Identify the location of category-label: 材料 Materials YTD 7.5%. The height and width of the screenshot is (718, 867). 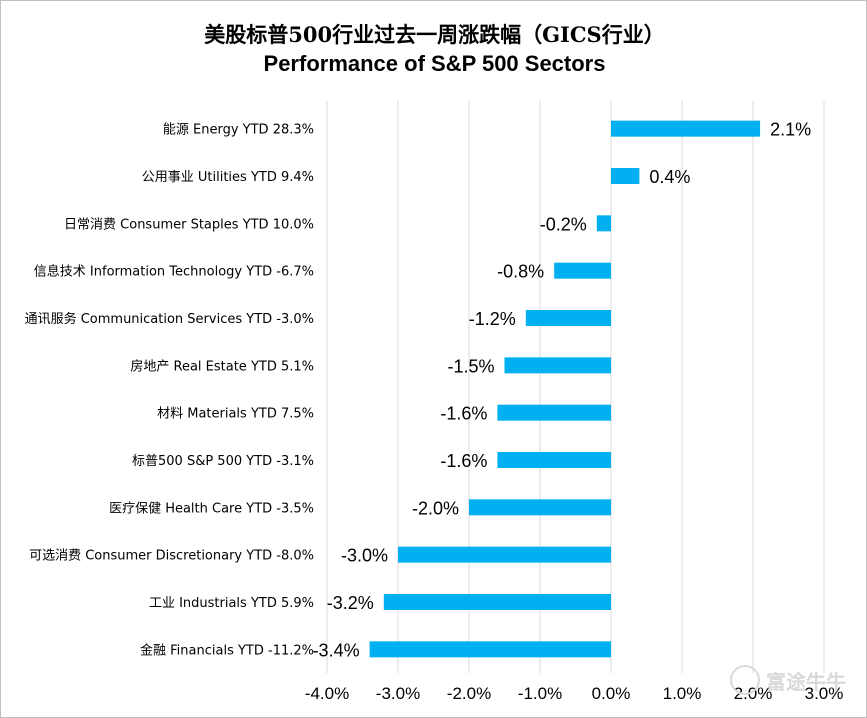
(235, 414).